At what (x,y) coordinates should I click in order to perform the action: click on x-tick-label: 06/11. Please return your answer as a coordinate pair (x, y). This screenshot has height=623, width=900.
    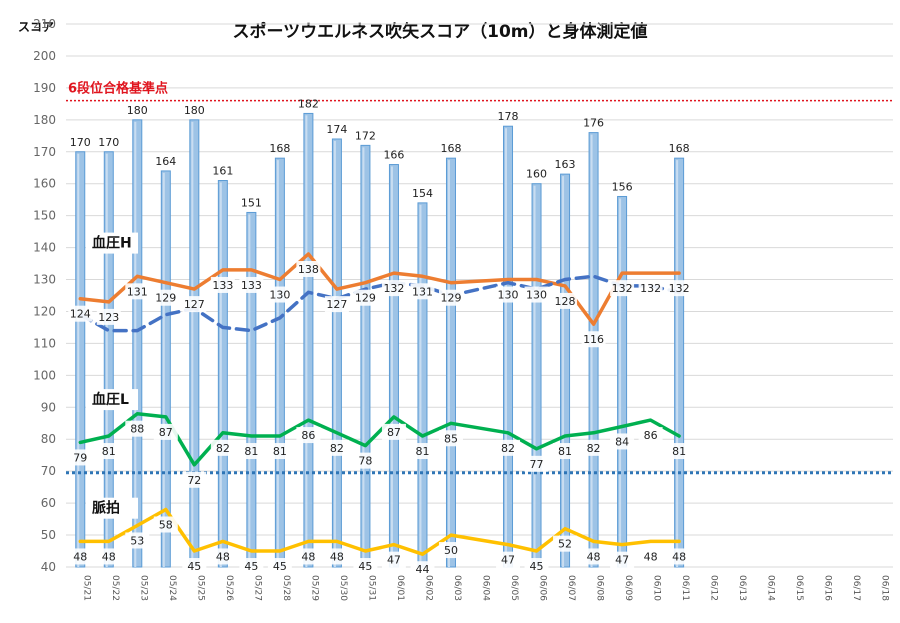
    Looking at the image, I should click on (685, 588).